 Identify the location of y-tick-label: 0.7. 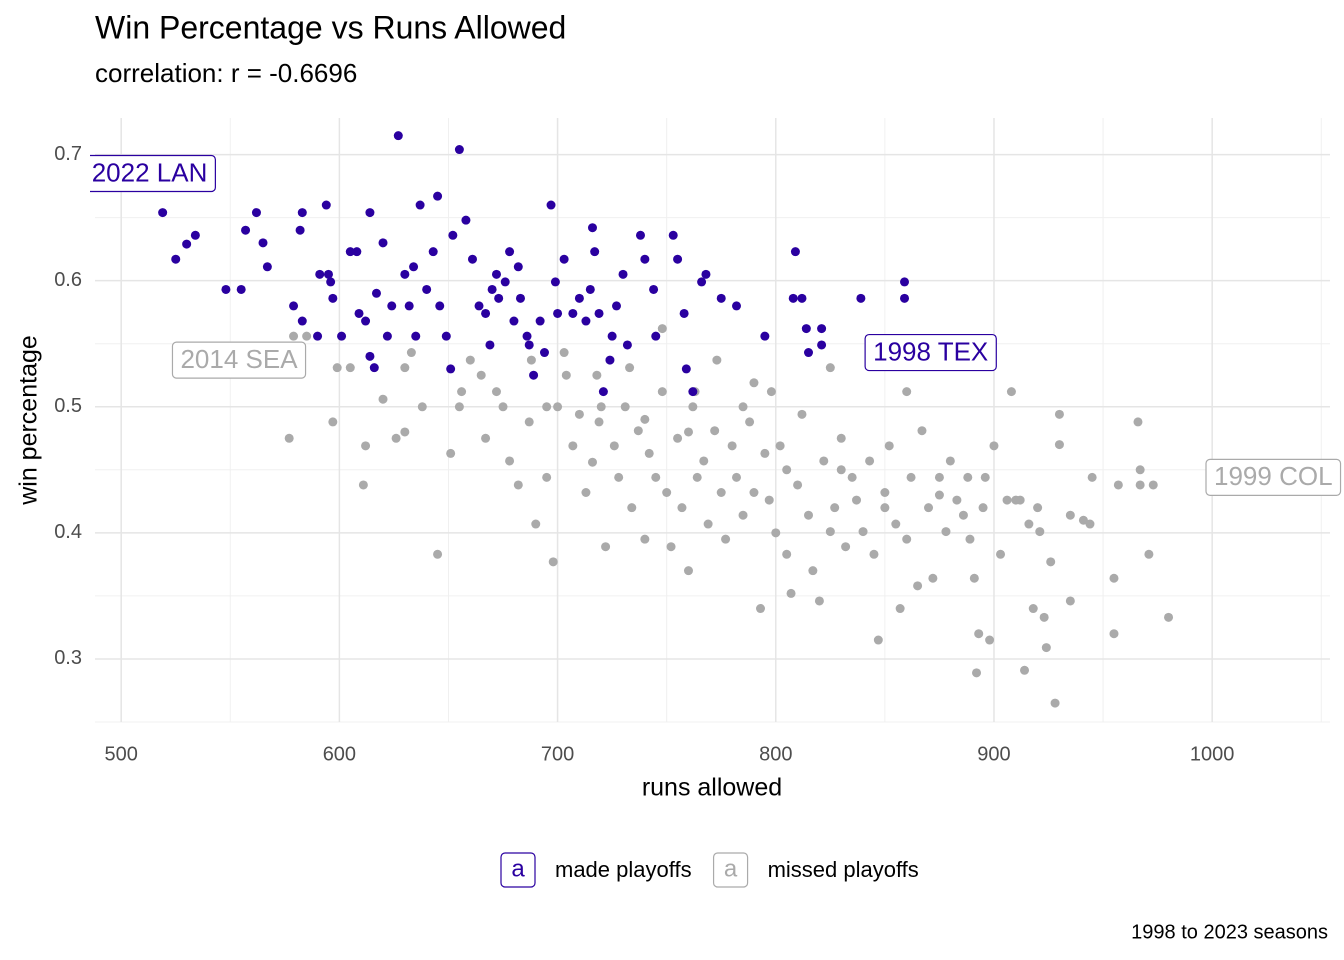
(68, 154).